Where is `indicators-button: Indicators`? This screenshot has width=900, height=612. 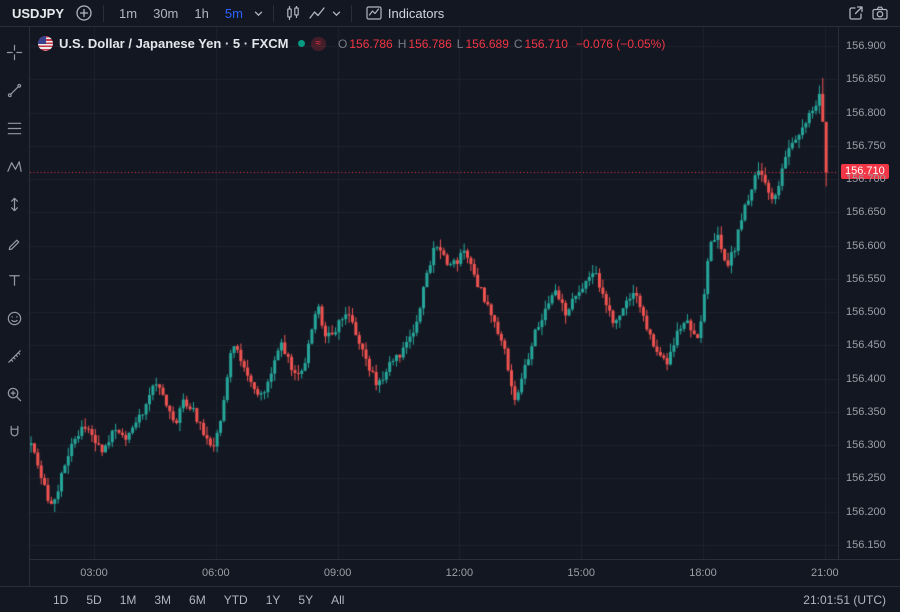 indicators-button: Indicators is located at coordinates (404, 13).